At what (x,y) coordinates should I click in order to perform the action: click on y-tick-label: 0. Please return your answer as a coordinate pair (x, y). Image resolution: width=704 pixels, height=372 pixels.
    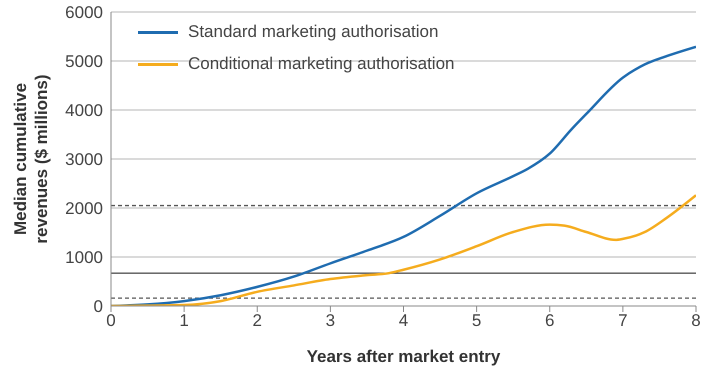
    Looking at the image, I should click on (98, 306).